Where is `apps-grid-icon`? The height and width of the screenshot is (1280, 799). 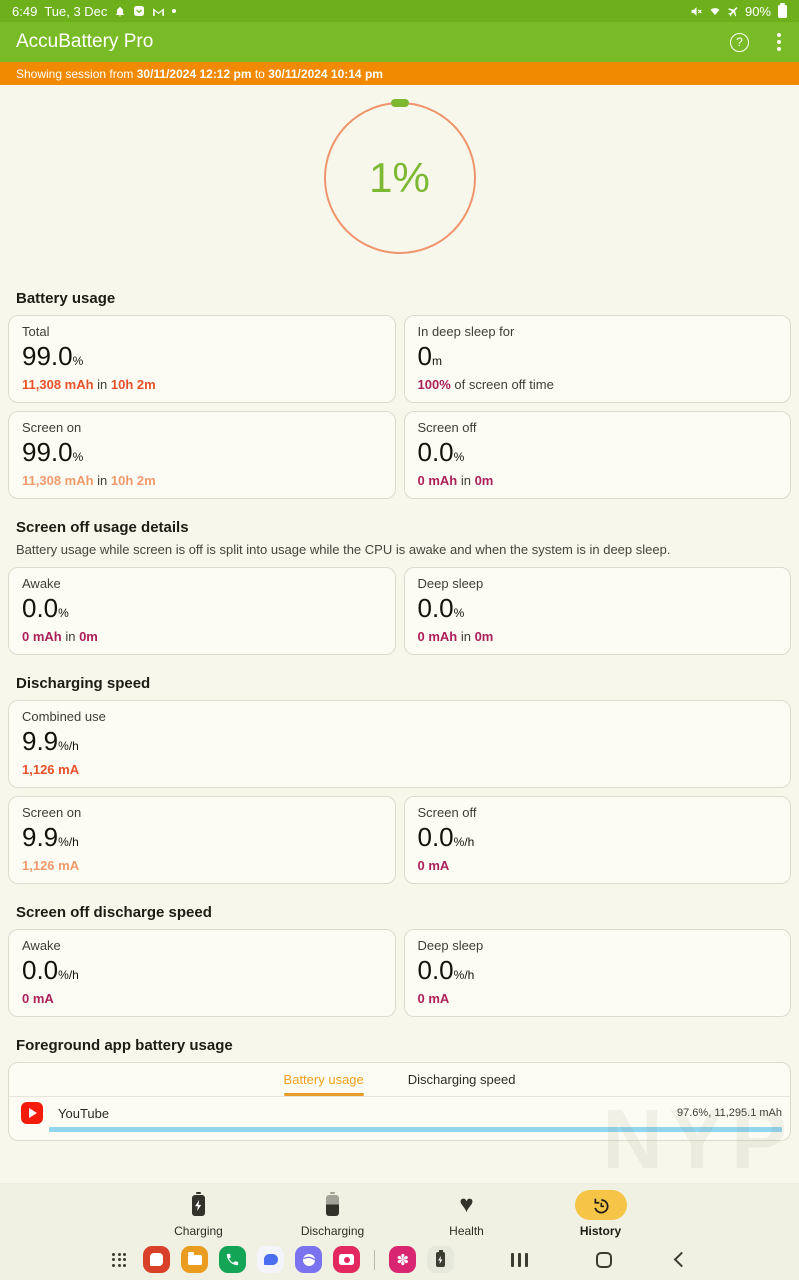
apps-grid-icon is located at coordinates (119, 1259).